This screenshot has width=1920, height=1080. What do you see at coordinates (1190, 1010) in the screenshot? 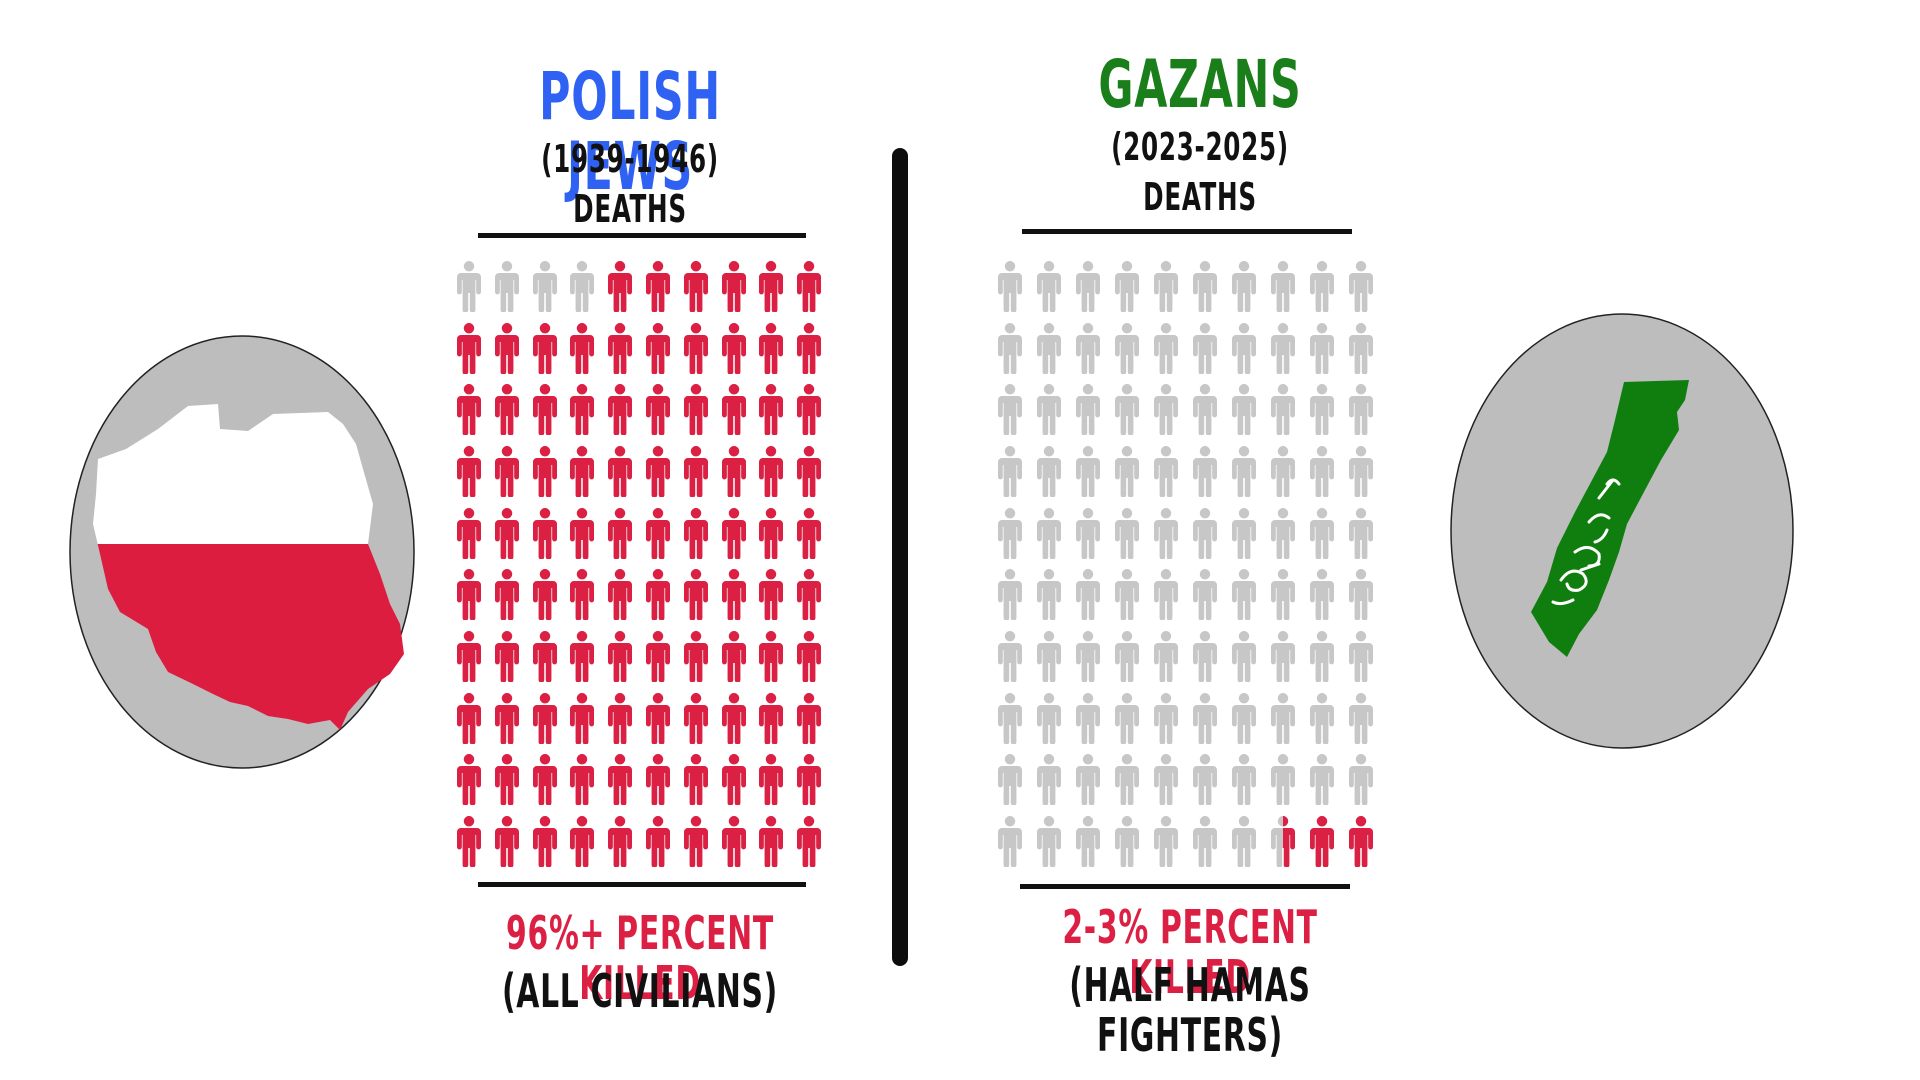
I see `right-caption-sub: (HALF HAMAS FIGHTERS)` at bounding box center [1190, 1010].